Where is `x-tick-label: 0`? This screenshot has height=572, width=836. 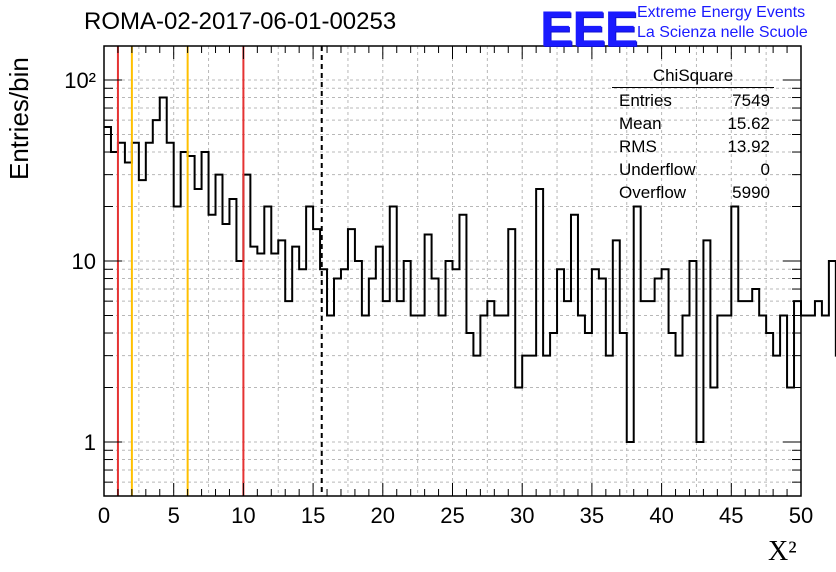 x-tick-label: 0 is located at coordinates (104, 515).